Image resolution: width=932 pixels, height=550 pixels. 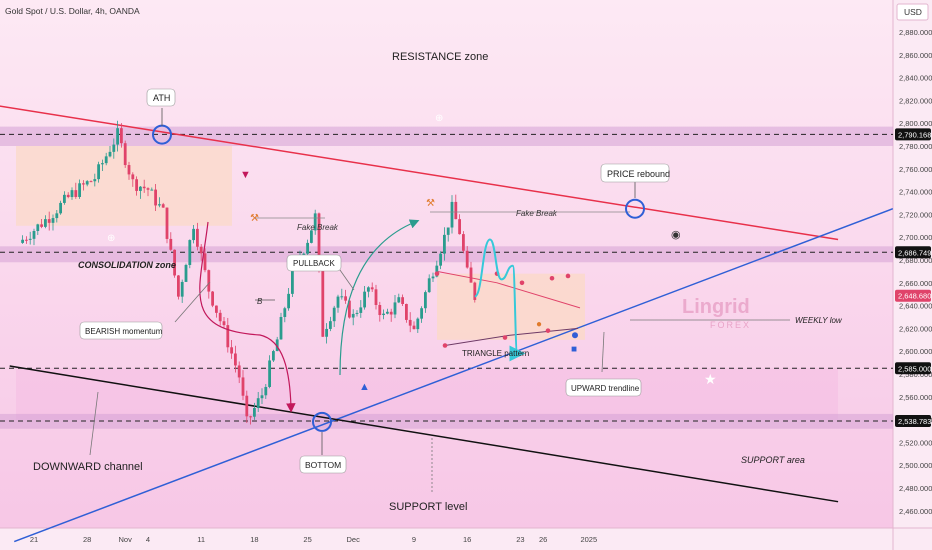 What do you see at coordinates (915, 283) in the screenshot?
I see `y-tick-2660: 2,660.000` at bounding box center [915, 283].